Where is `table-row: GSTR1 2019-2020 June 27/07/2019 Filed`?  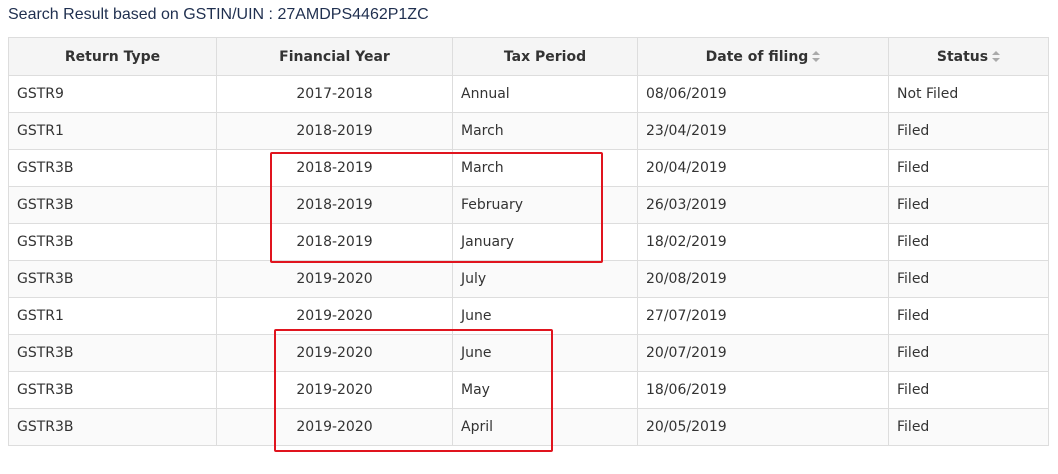
table-row: GSTR1 2019-2020 June 27/07/2019 Filed is located at coordinates (528, 316).